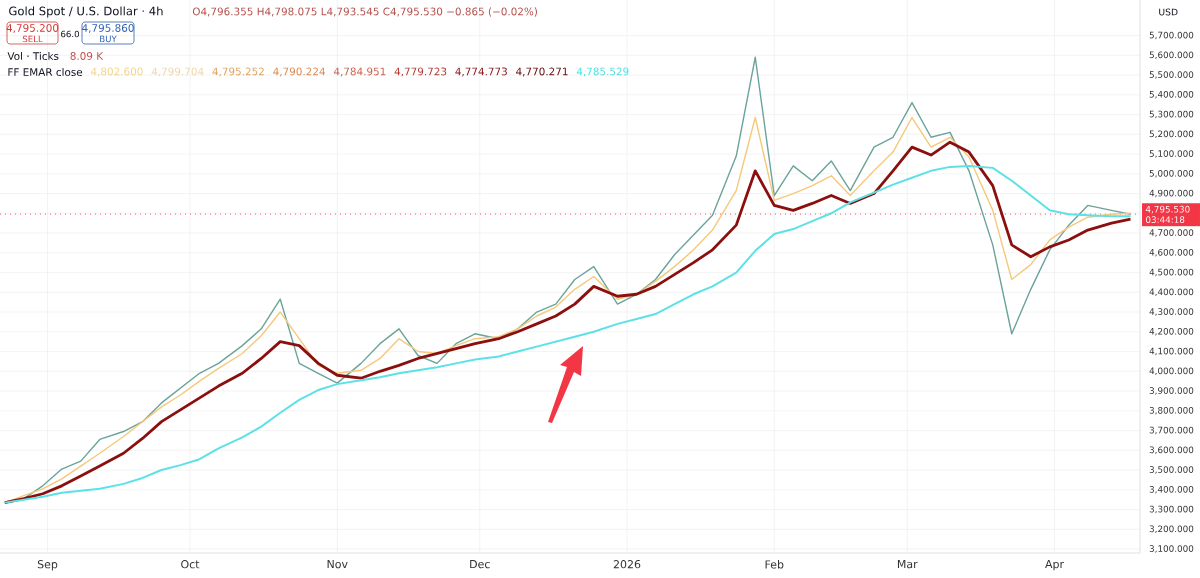 The width and height of the screenshot is (1200, 578). What do you see at coordinates (907, 564) in the screenshot?
I see `x-tick-label: Mar` at bounding box center [907, 564].